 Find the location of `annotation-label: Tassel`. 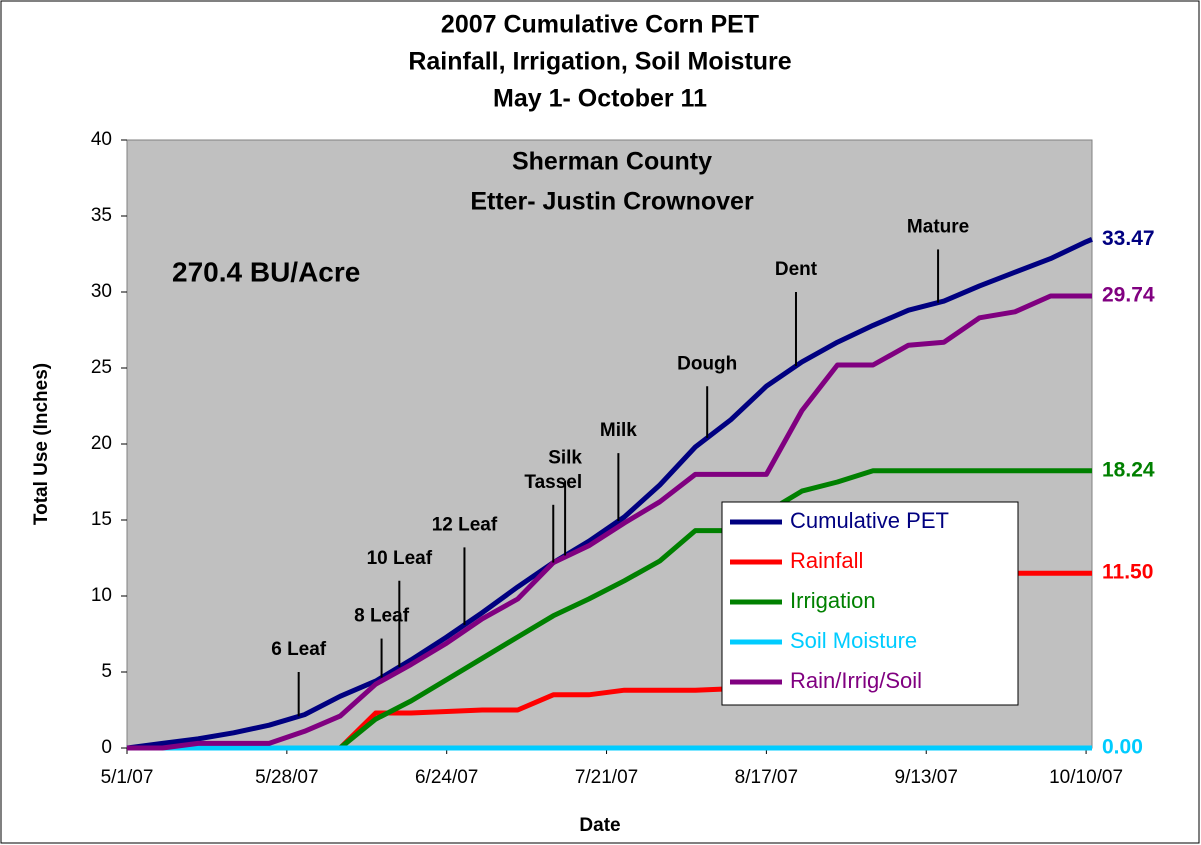

annotation-label: Tassel is located at coordinates (553, 482).